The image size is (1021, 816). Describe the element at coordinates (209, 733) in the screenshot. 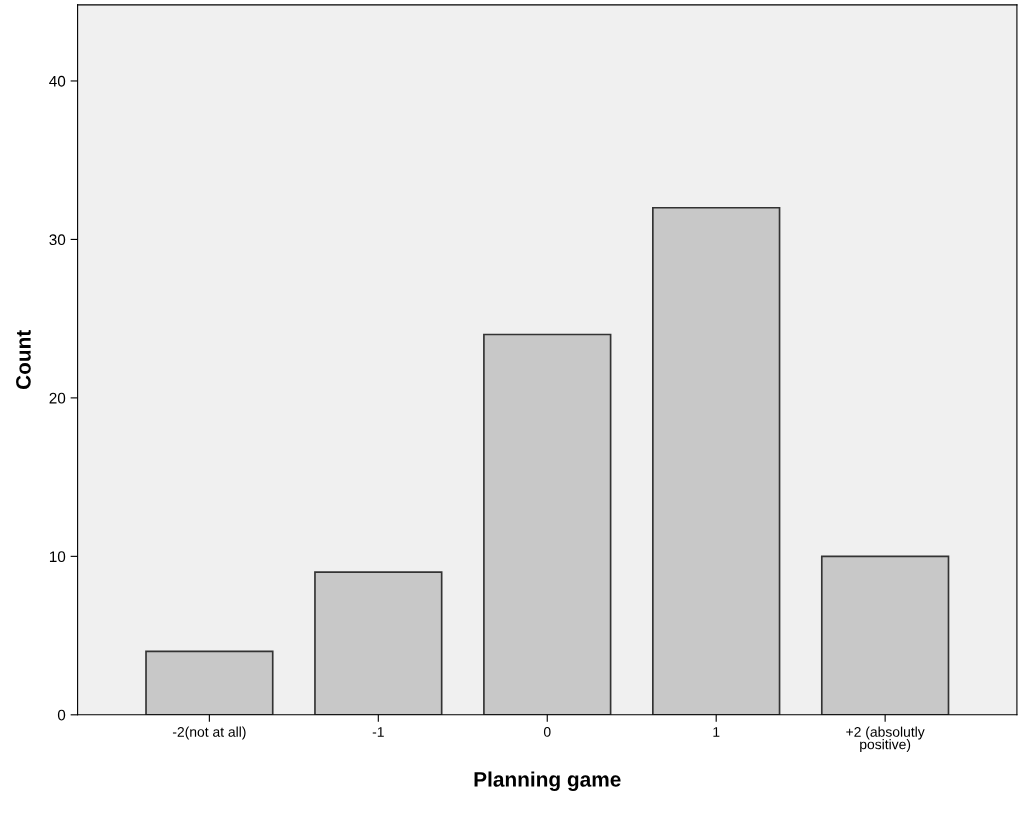

I see `x-tick-label: -2(not at all)` at that location.